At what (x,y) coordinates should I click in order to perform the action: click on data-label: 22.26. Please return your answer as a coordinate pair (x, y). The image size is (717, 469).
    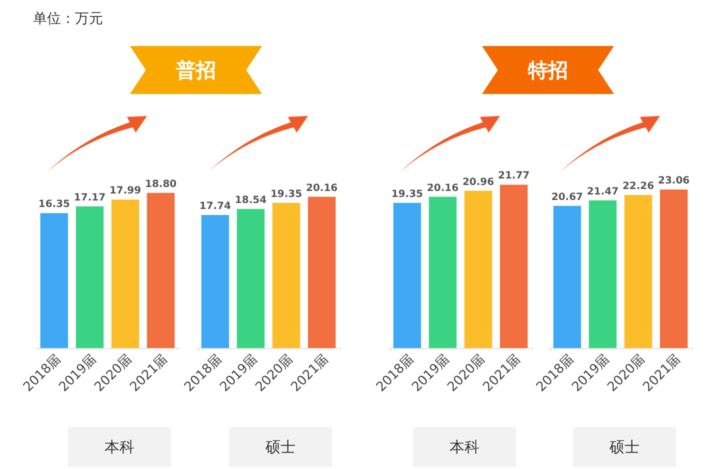
    Looking at the image, I should click on (638, 186).